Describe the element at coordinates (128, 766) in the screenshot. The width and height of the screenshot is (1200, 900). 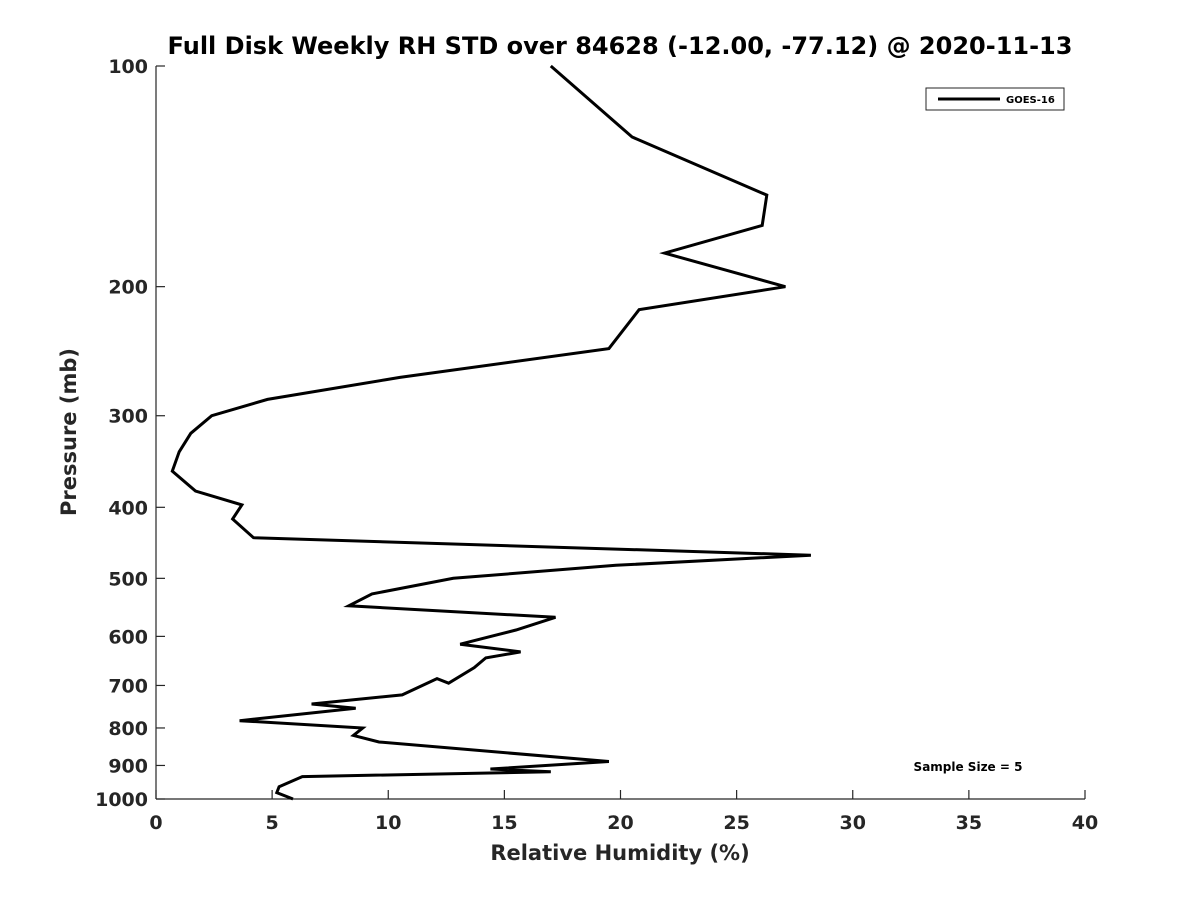
I see `y-tick-label: 900` at that location.